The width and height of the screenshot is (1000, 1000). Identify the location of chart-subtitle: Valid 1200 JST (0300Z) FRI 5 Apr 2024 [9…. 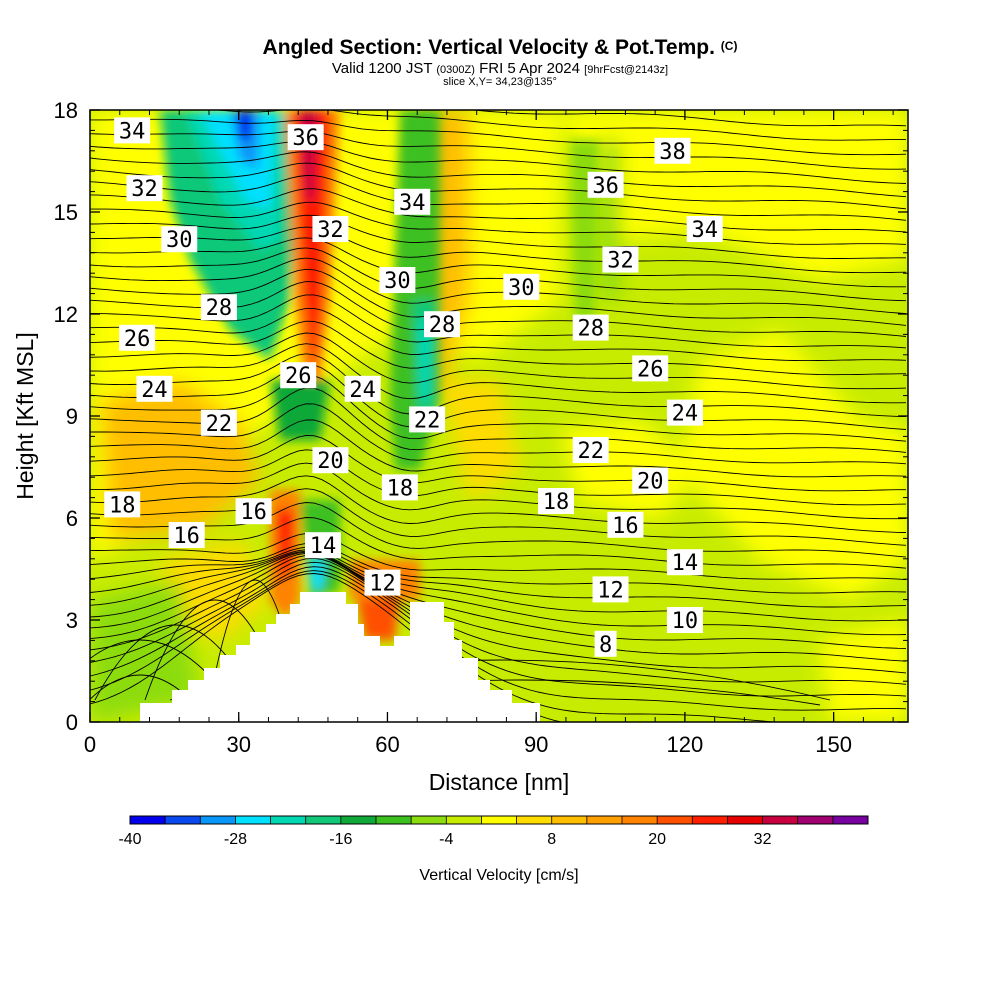
(500, 68).